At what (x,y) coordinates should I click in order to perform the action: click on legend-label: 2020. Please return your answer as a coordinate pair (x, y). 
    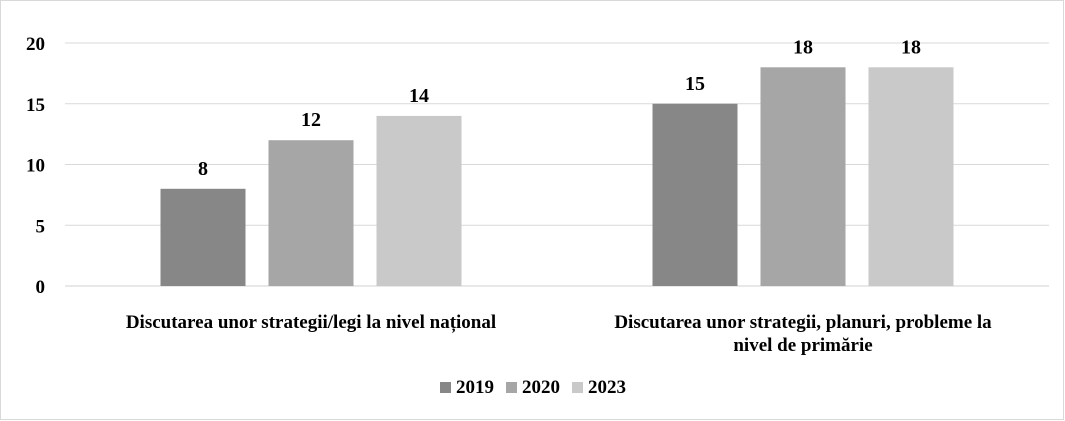
    Looking at the image, I should click on (541, 387).